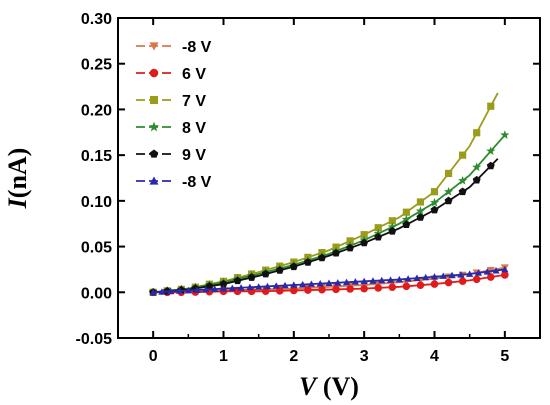 Image resolution: width=550 pixels, height=405 pixels. I want to click on legend-label: 6 V, so click(194, 74).